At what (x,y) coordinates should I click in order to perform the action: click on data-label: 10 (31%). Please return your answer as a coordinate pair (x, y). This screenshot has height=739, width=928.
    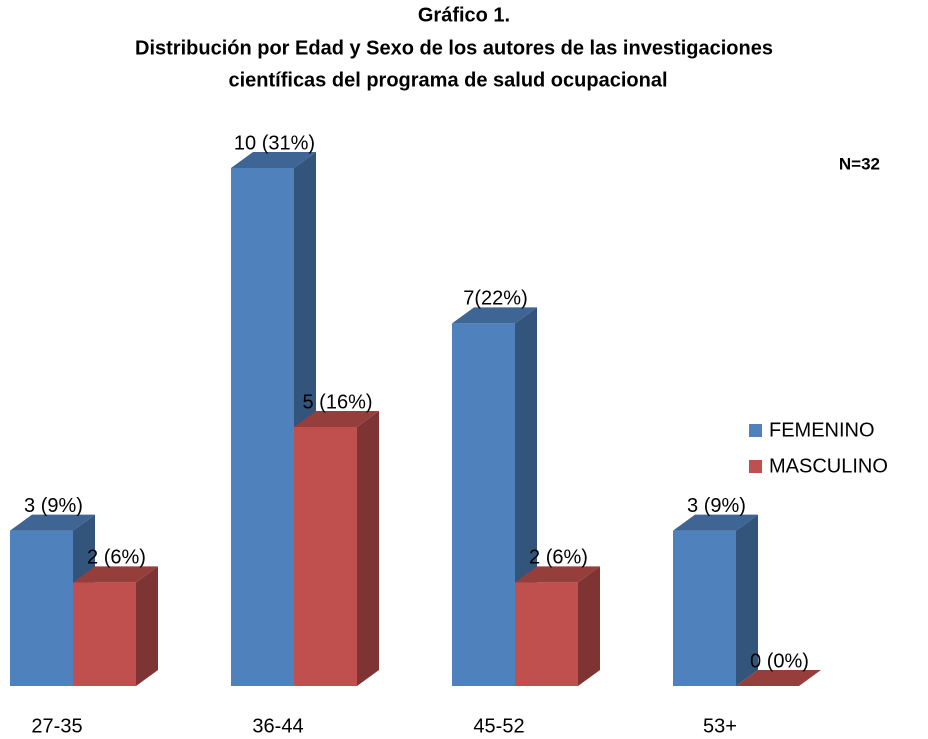
    Looking at the image, I should click on (274, 143).